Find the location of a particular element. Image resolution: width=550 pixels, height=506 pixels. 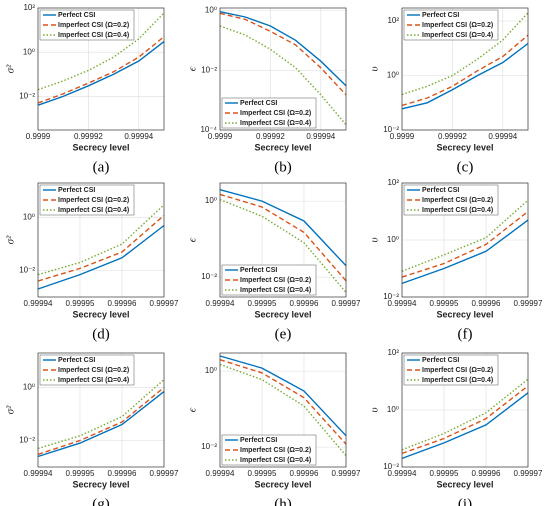

y-tick-label: 10⁻⁴ is located at coordinates (208, 129).